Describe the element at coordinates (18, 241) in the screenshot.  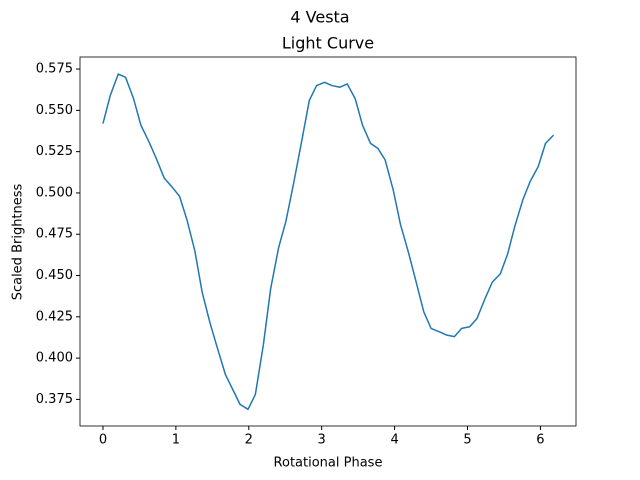
I see `y-axis-label: Scaled Brightness` at that location.